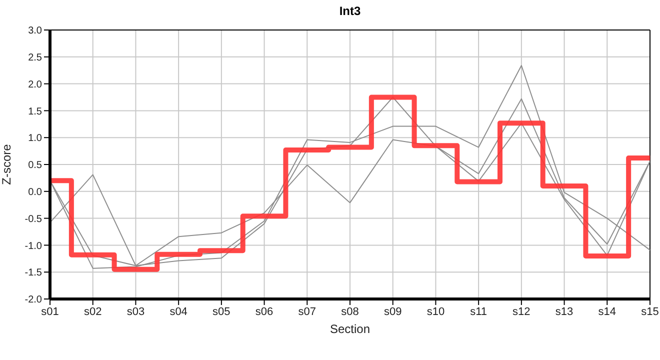 The height and width of the screenshot is (360, 660). I want to click on x-tick-label: s12, so click(521, 312).